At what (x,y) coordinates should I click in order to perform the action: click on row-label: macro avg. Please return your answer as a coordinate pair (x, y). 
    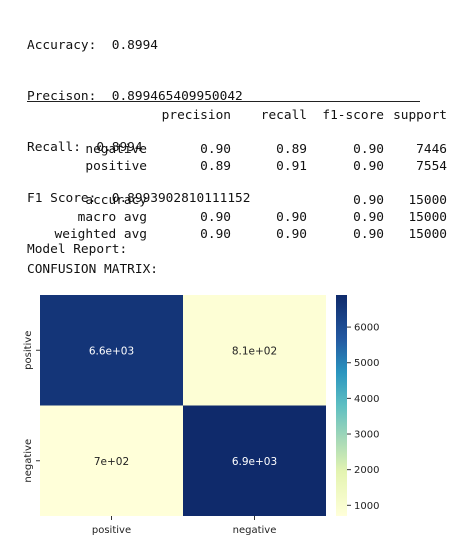
    Looking at the image, I should click on (112, 217).